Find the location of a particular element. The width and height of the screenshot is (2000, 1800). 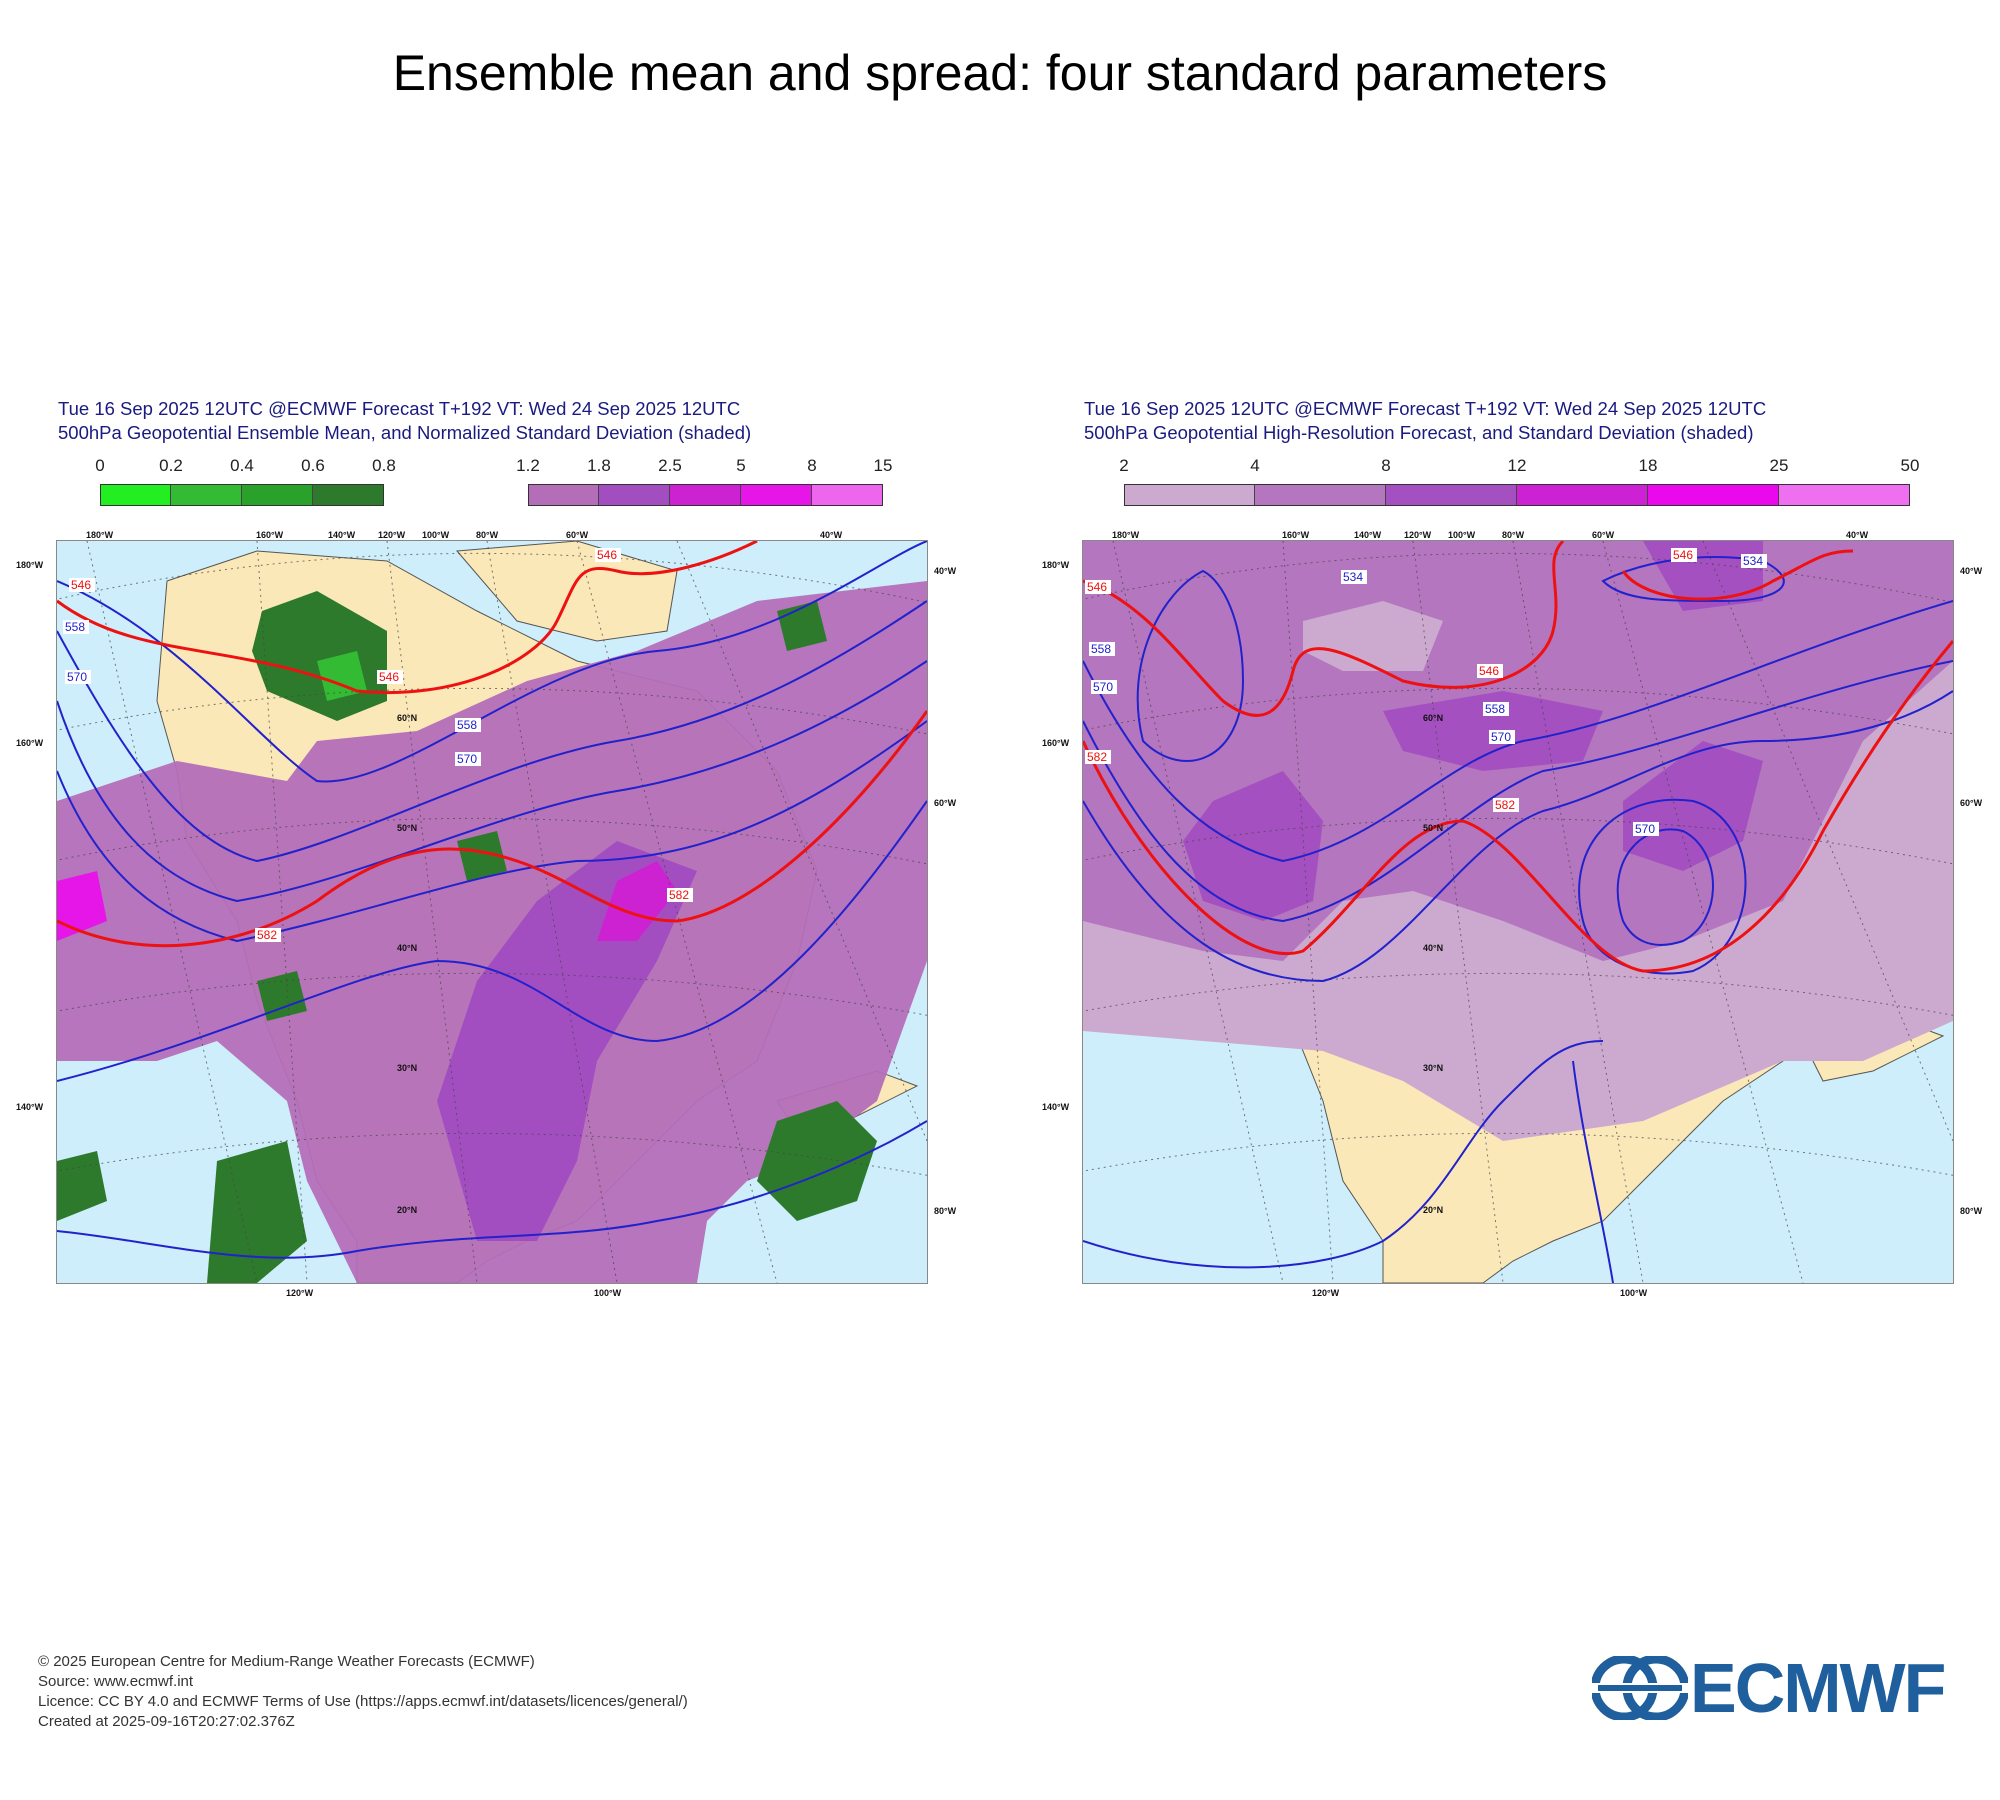

colorbar-tick: 15 is located at coordinates (883, 465).